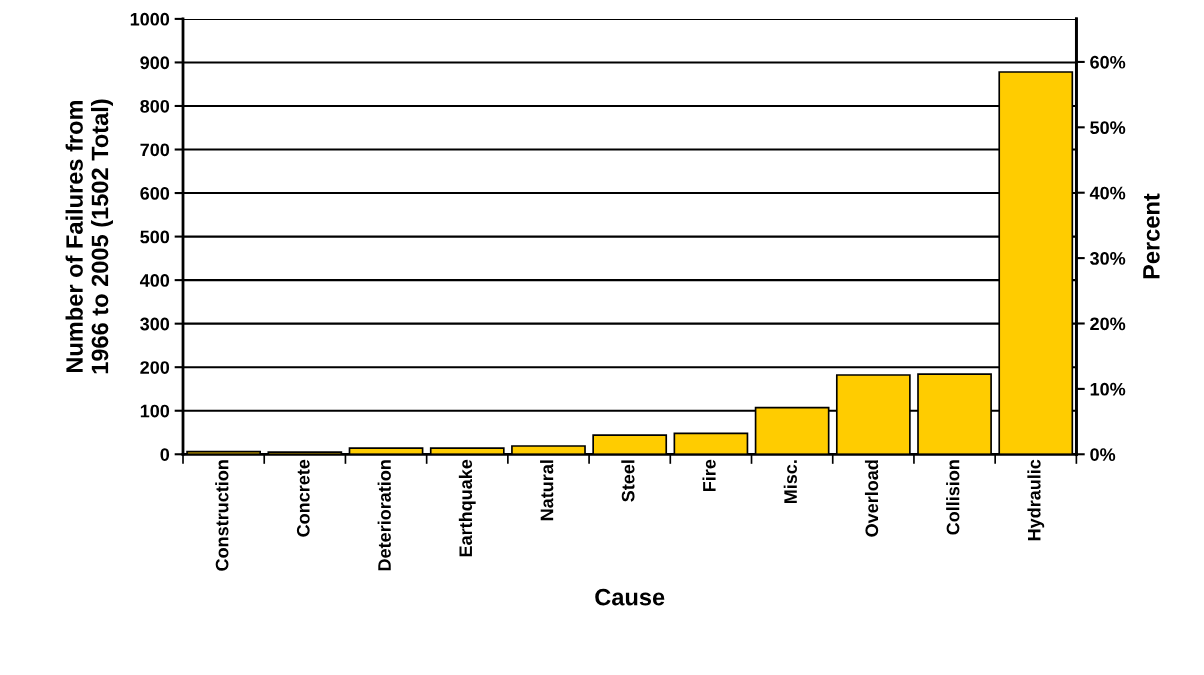  Describe the element at coordinates (155, 150) in the screenshot. I see `y-tick-label: 700` at that location.